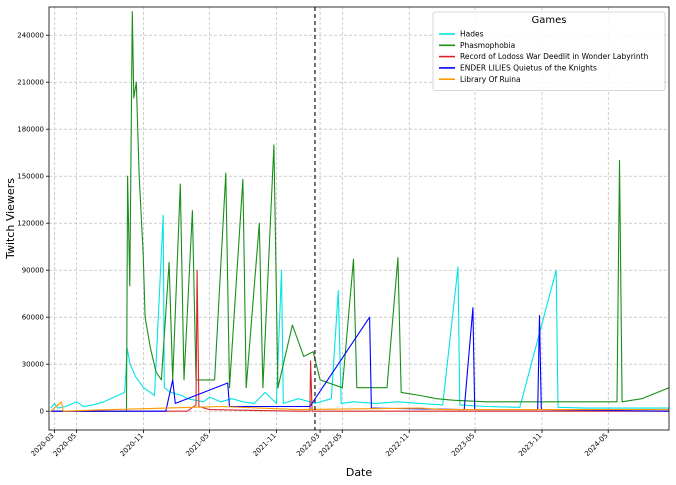 The image size is (676, 485). I want to click on y-tick-label: 210000, so click(30, 83).